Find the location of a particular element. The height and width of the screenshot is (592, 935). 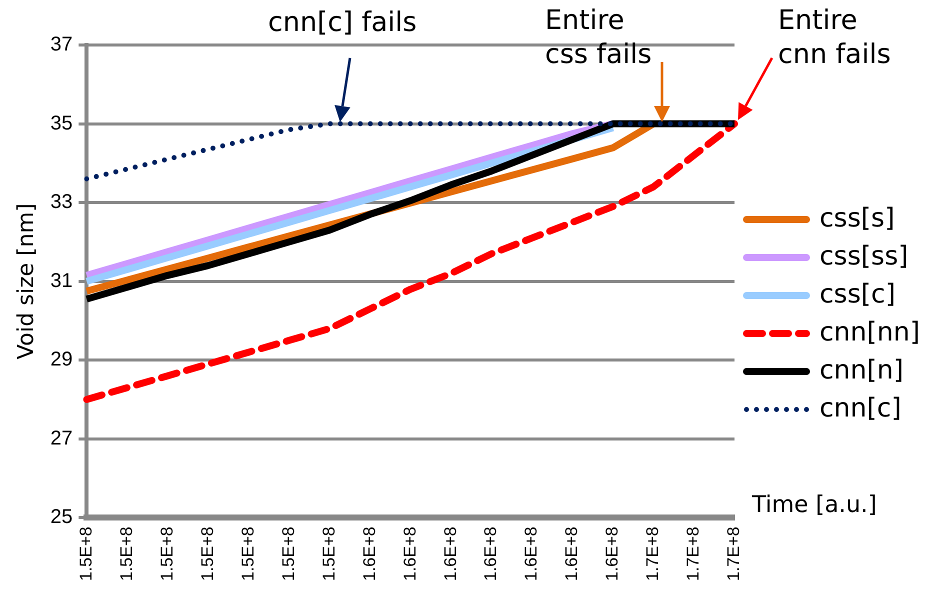

text: cnn[c] fails is located at coordinates (343, 23).